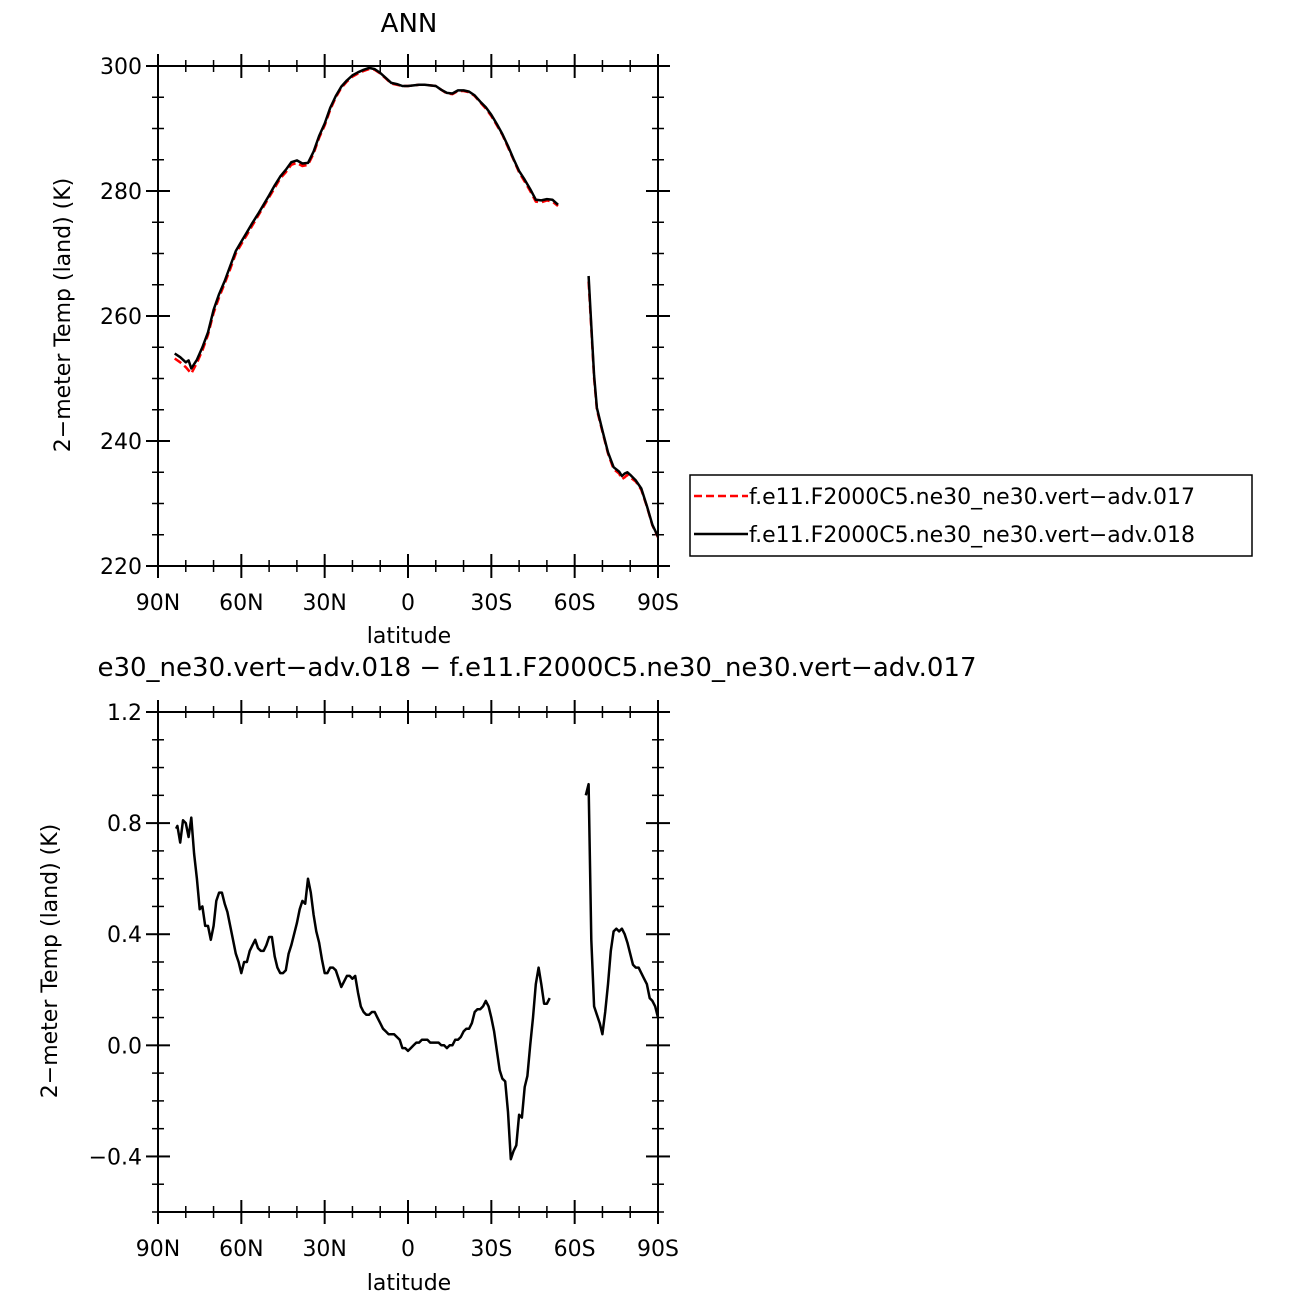 This screenshot has width=1302, height=1303. Describe the element at coordinates (324, 1249) in the screenshot. I see `bottom-x-tick-label: 30N` at that location.